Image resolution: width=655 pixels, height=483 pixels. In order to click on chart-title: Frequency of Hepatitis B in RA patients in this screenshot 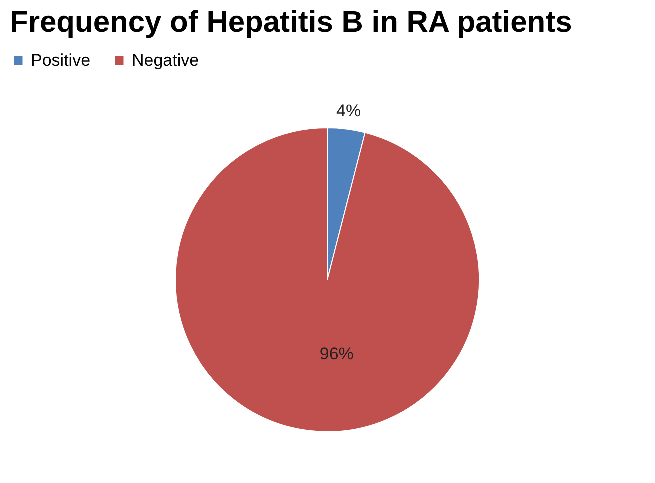, I will do `click(291, 22)`.